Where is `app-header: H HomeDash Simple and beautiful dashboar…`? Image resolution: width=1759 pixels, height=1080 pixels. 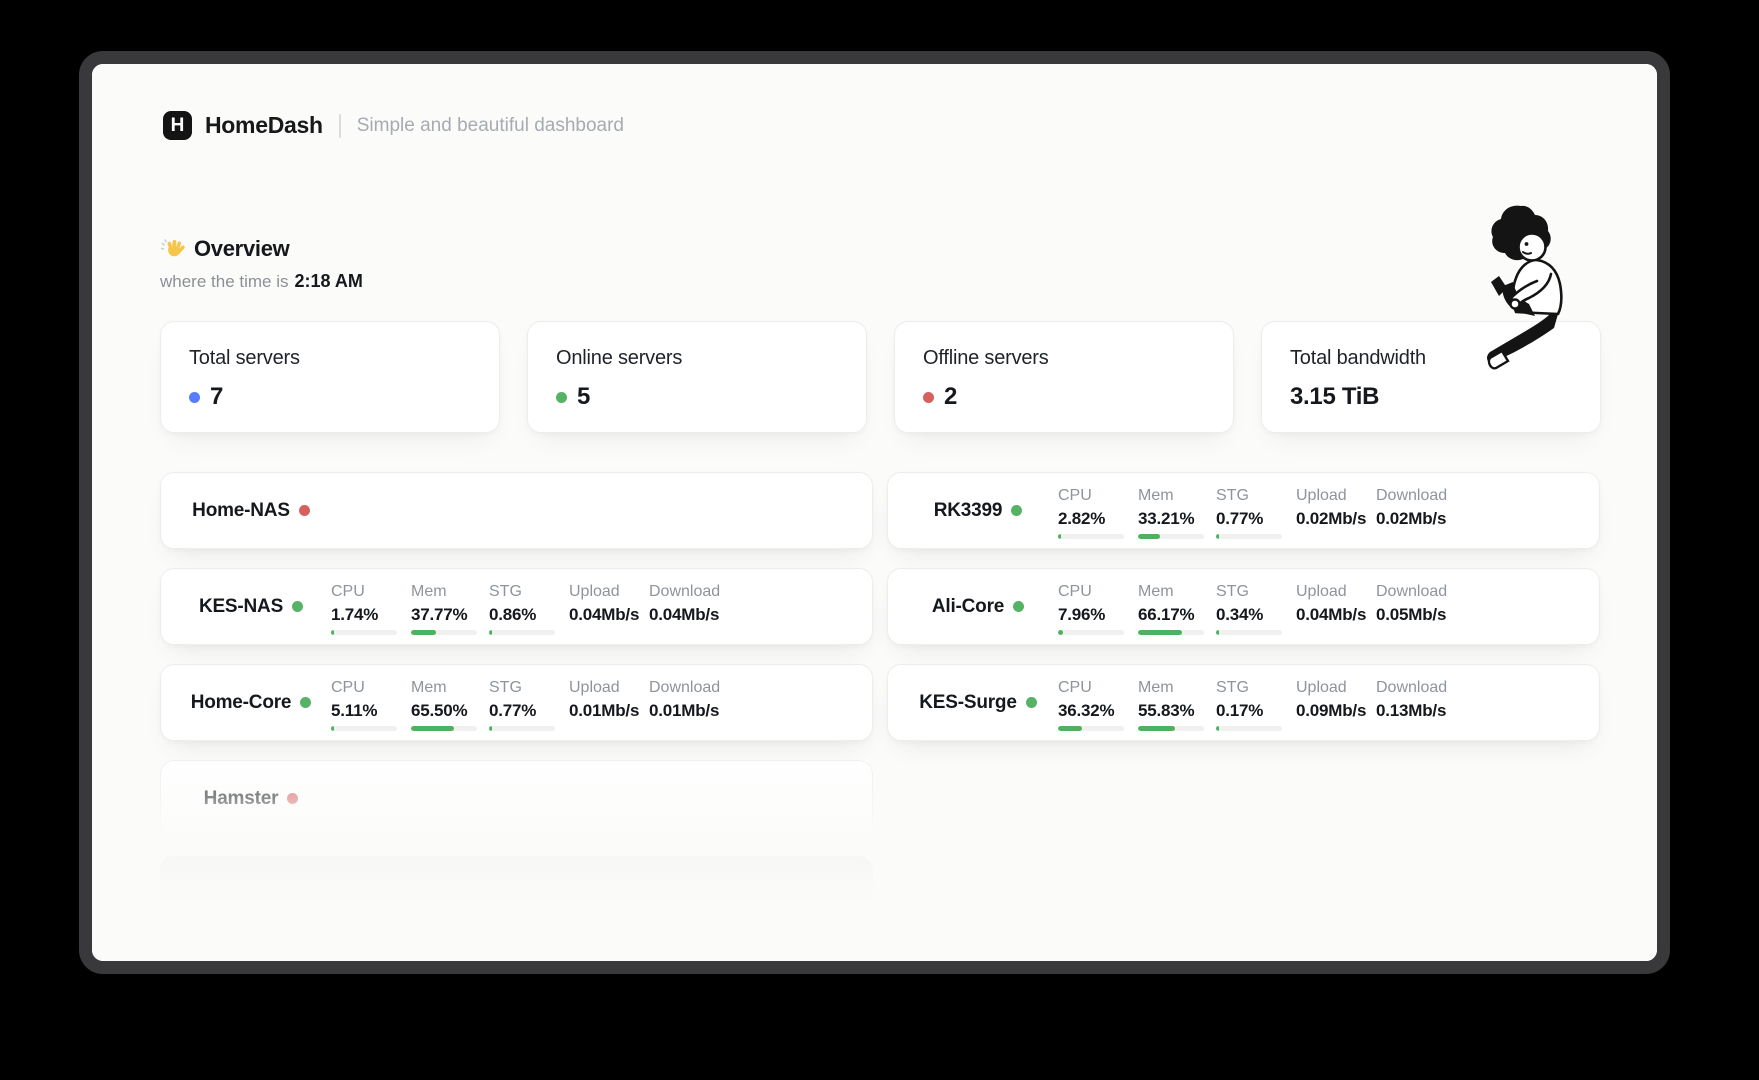 app-header: H HomeDash Simple and beautiful dashboar… is located at coordinates (393, 125).